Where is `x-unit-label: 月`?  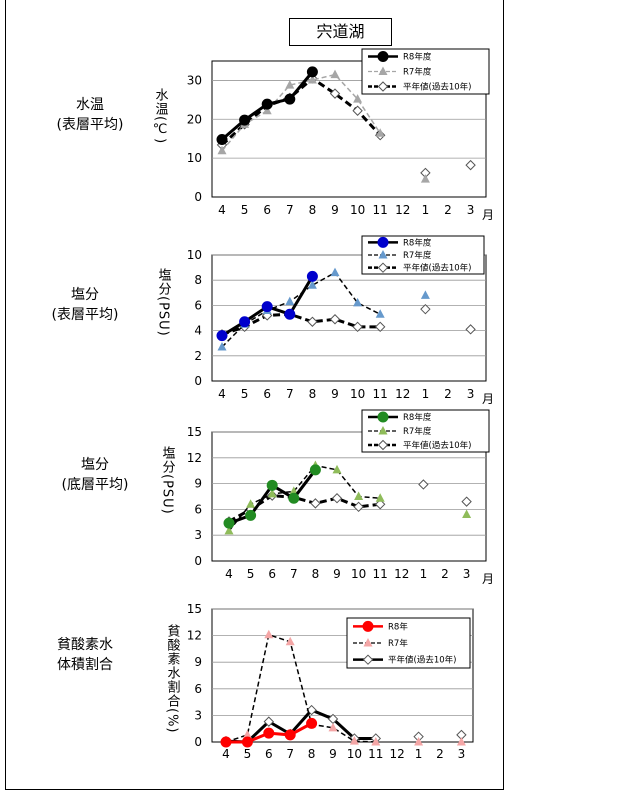 x-unit-label: 月 is located at coordinates (488, 215).